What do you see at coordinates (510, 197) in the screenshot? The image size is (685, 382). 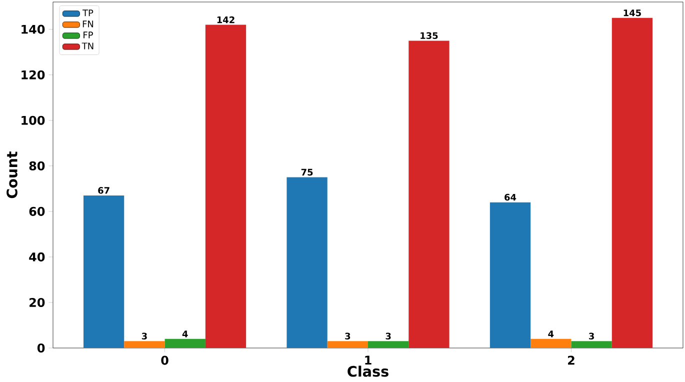 I see `data-label: 64` at bounding box center [510, 197].